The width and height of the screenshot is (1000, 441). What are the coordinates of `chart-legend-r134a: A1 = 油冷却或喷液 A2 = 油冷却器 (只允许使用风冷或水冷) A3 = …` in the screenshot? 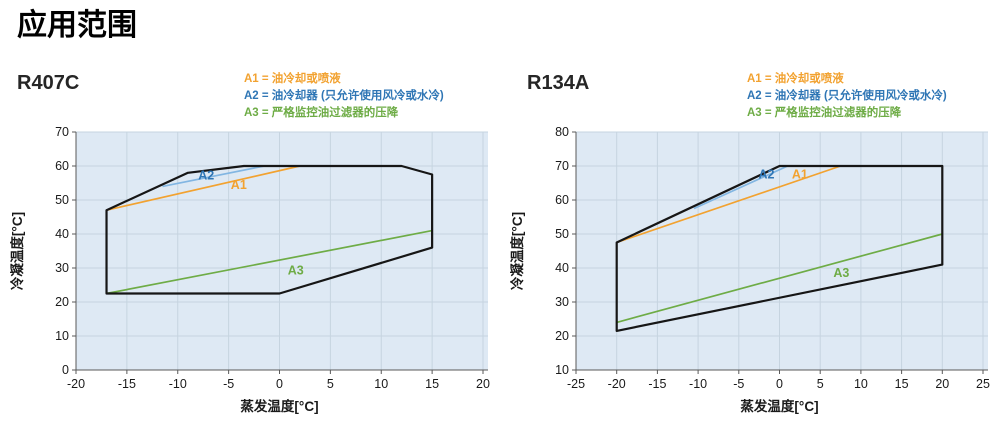 It's located at (873, 96).